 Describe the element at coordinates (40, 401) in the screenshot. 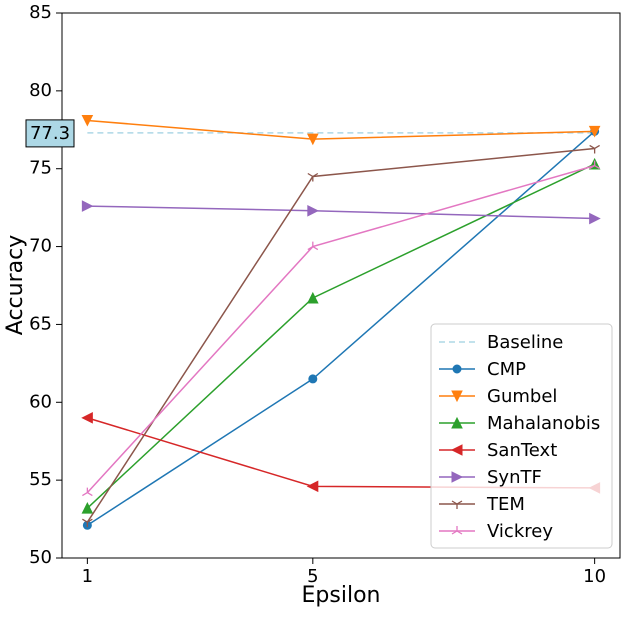

I see `y-tick-label: 60` at that location.